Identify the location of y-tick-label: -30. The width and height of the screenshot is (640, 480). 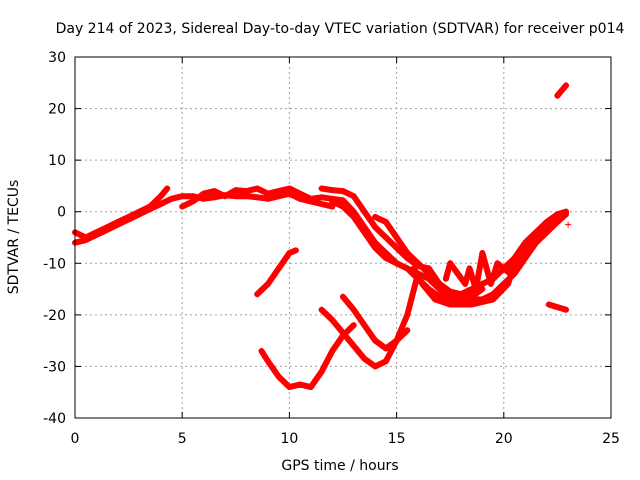
(54, 367).